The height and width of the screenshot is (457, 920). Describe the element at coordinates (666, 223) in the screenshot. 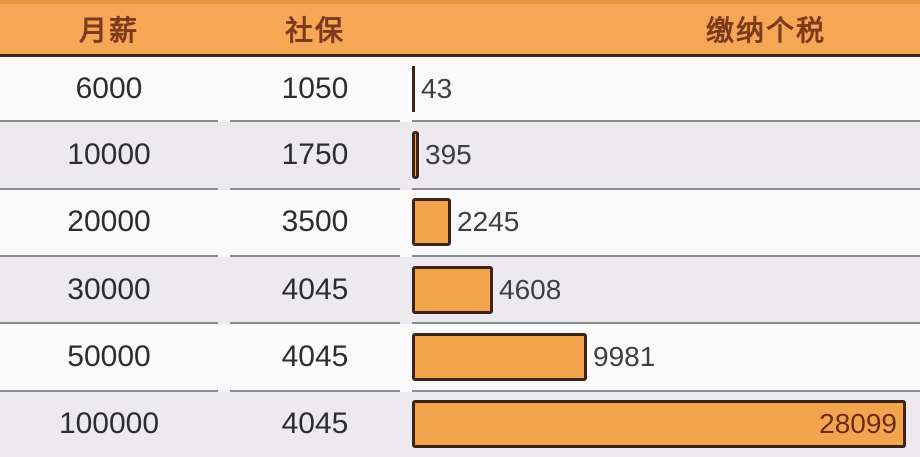

I see `tax-cell: 2245` at that location.